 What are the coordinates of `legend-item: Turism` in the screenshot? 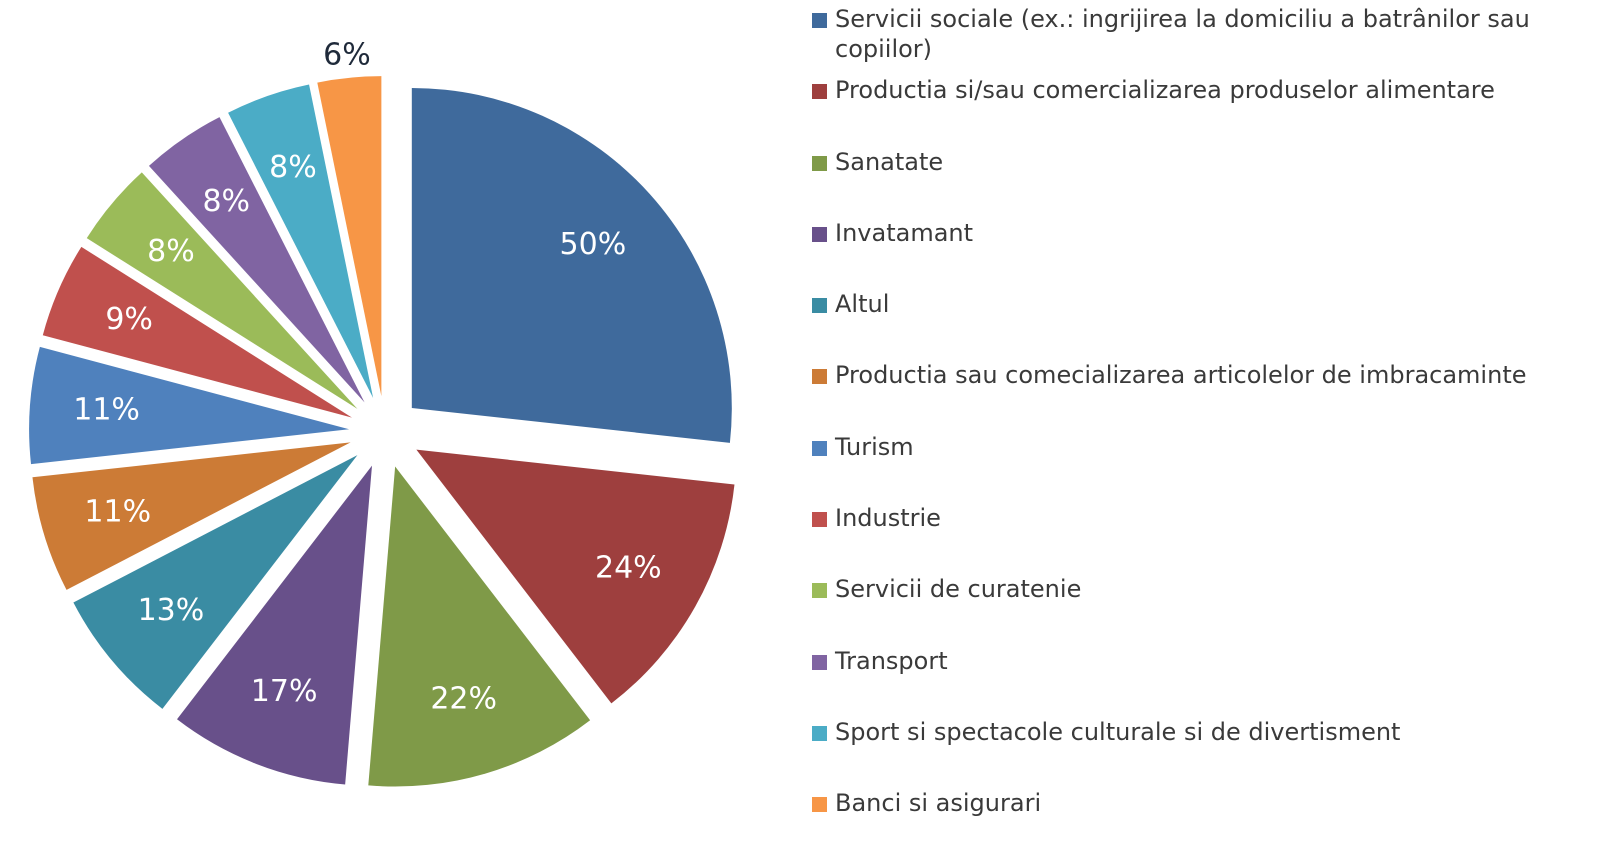 It's located at (1184, 467).